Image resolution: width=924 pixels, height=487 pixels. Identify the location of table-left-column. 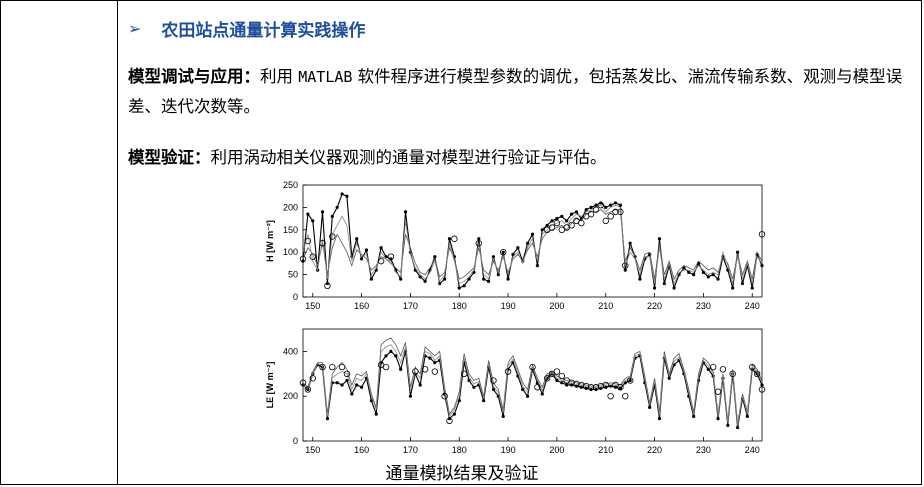
(59, 242).